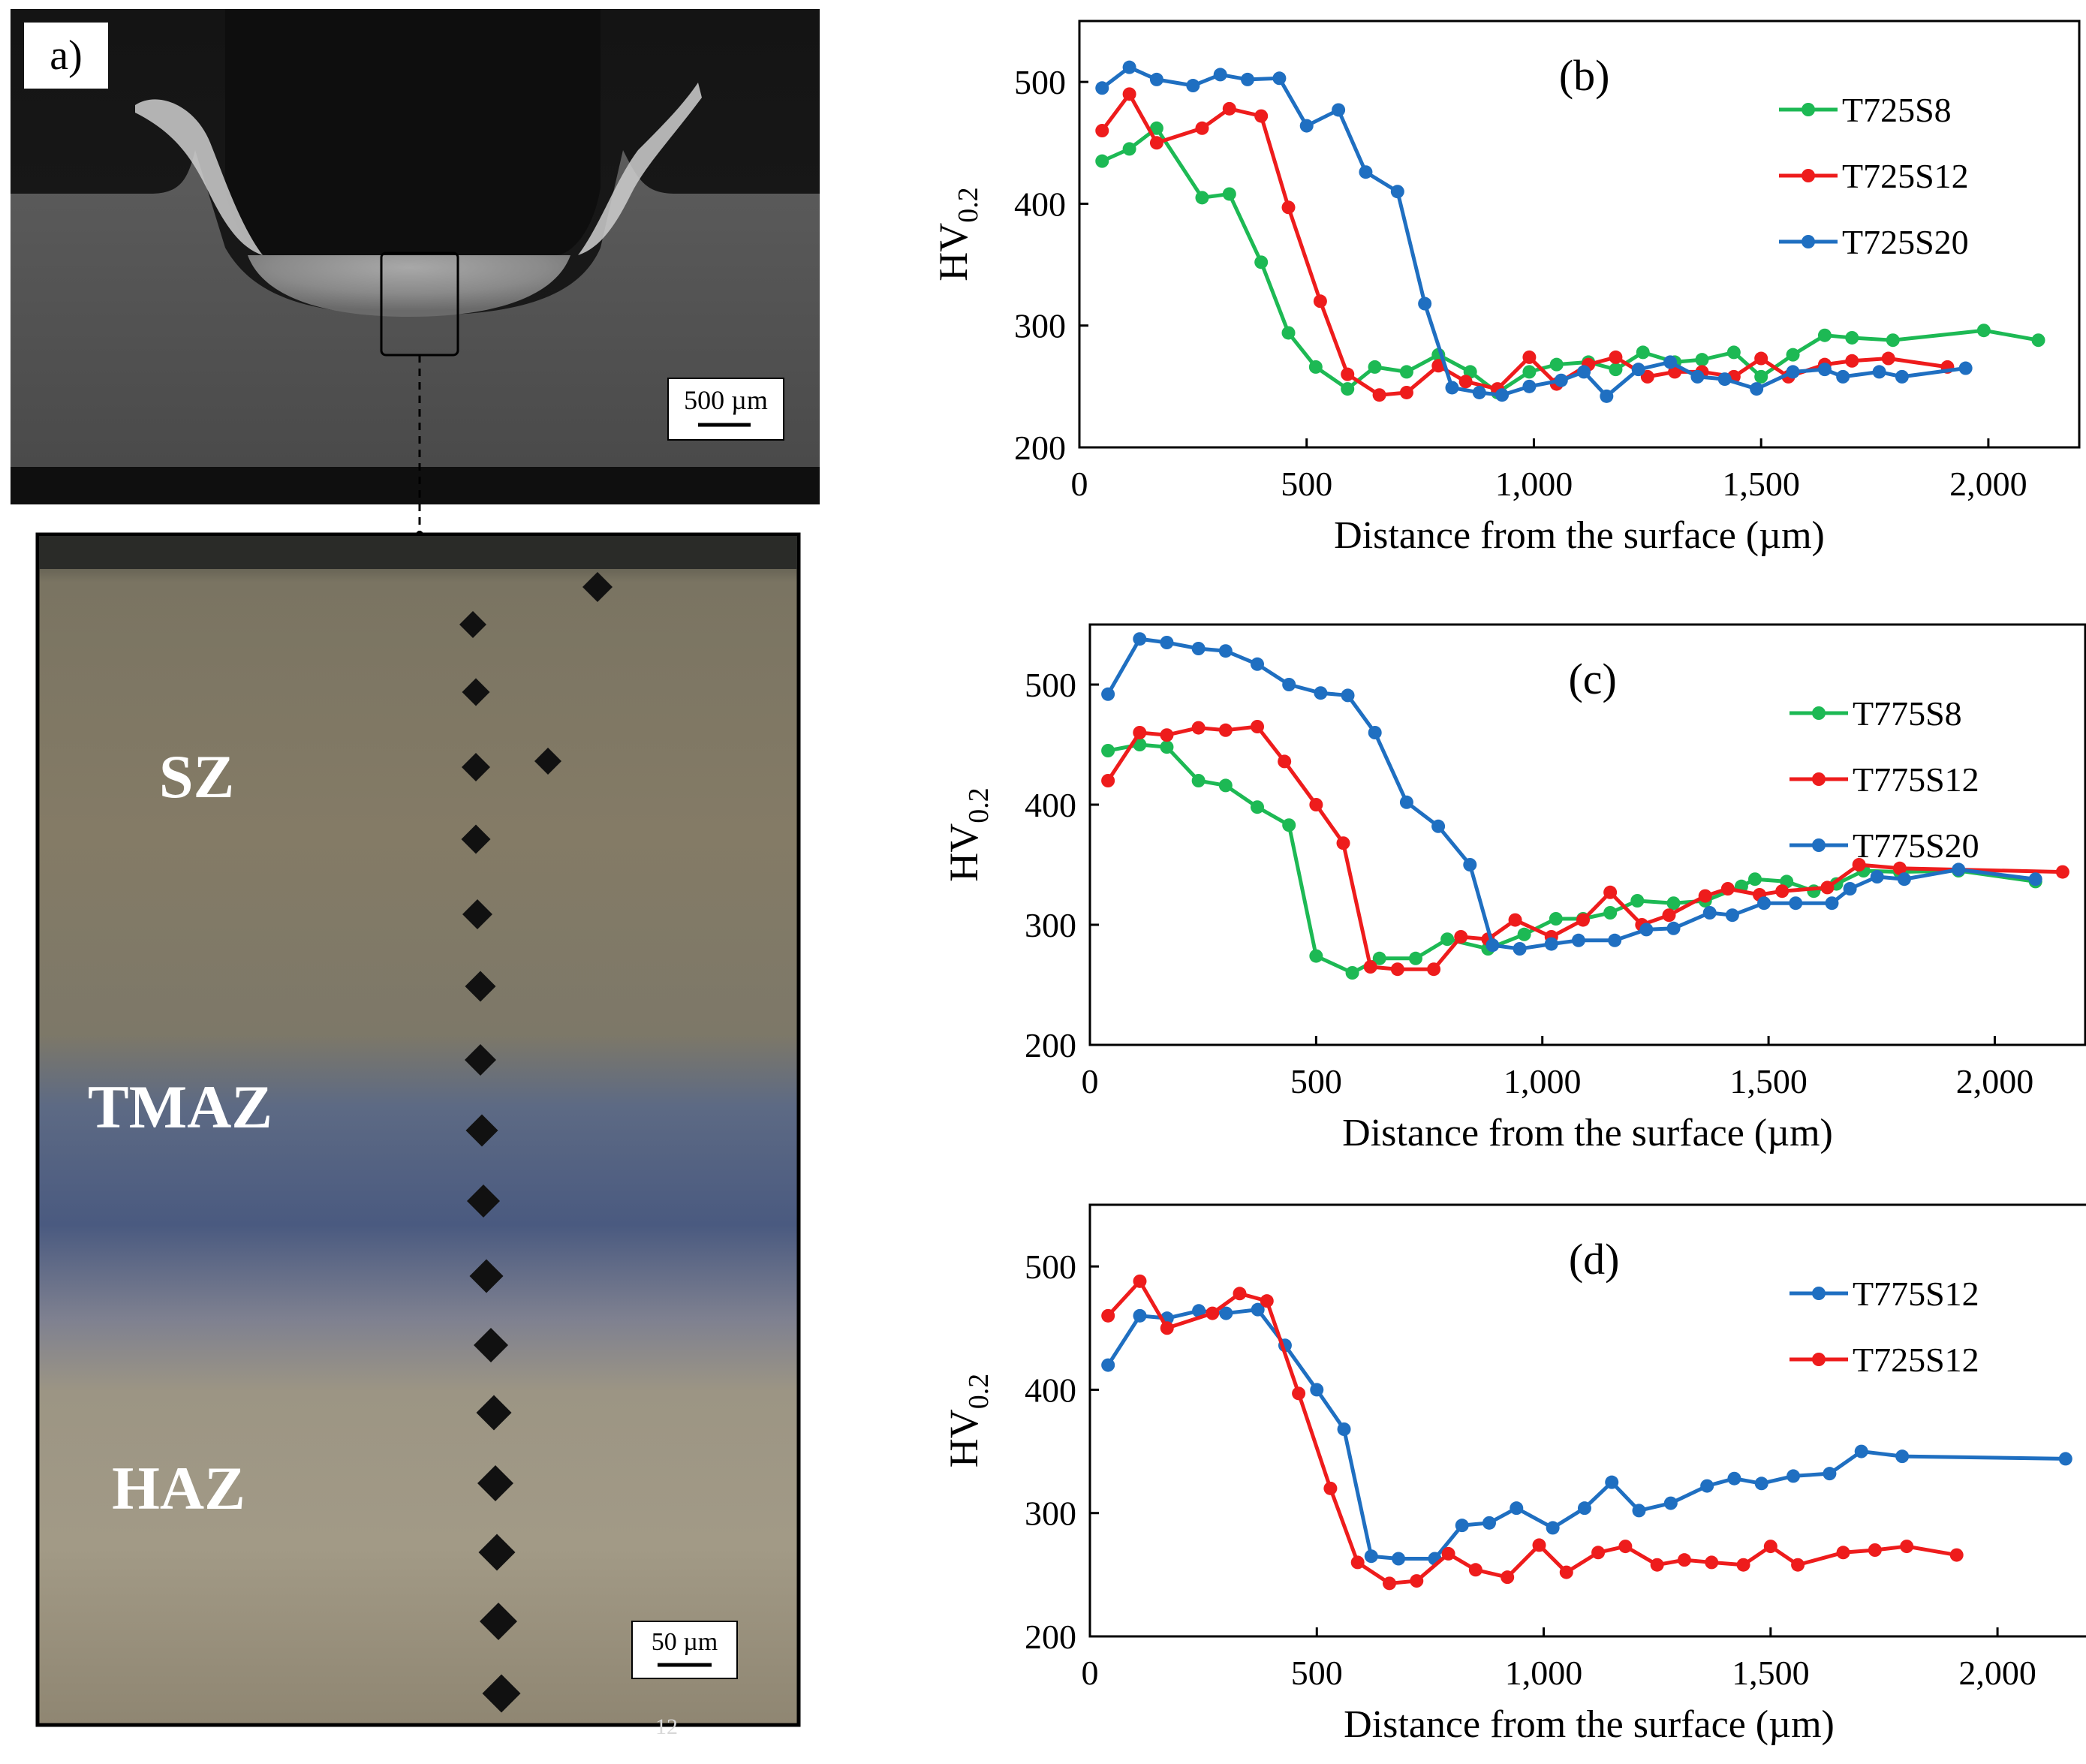 This screenshot has height=1764, width=2086. What do you see at coordinates (1533, 232) in the screenshot?
I see `series-line-T725S20` at bounding box center [1533, 232].